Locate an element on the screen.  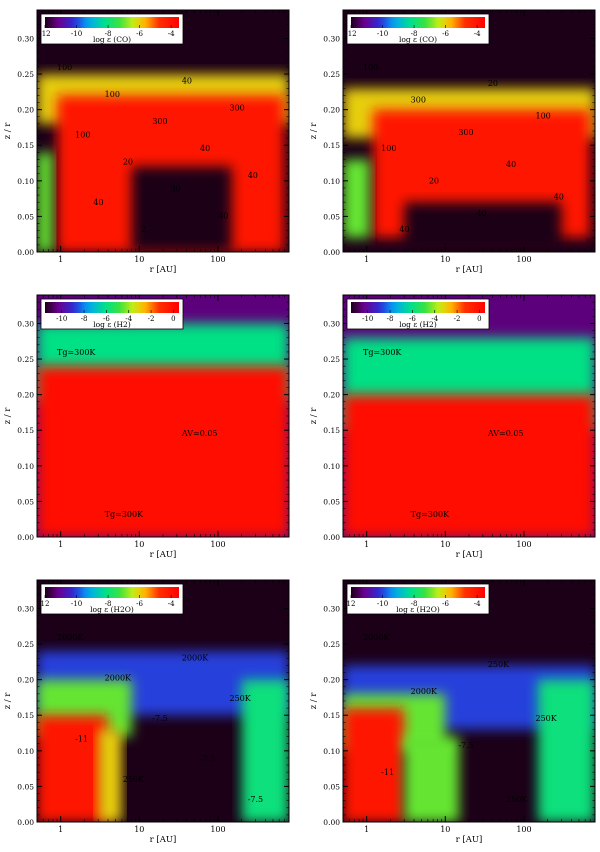
colorbar-tick-label: -2 is located at coordinates (457, 319).